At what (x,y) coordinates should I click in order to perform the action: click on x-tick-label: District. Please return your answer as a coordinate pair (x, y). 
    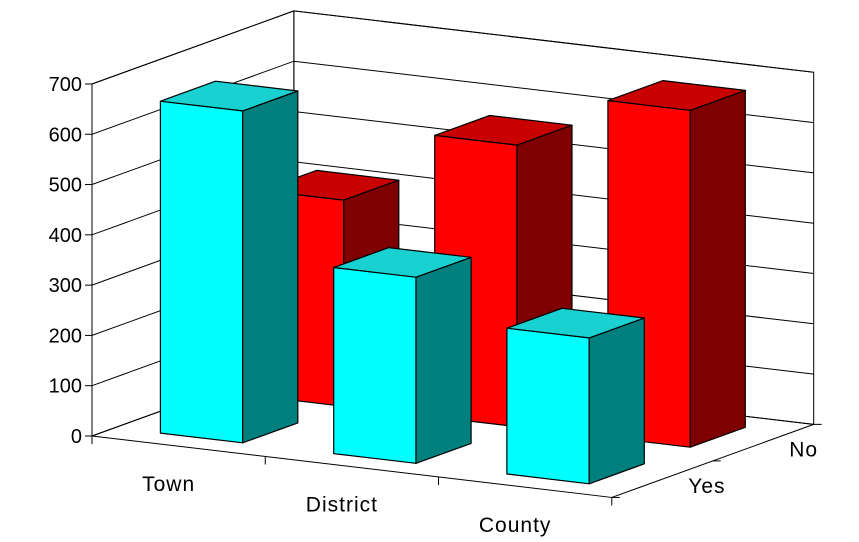
    Looking at the image, I should click on (342, 505).